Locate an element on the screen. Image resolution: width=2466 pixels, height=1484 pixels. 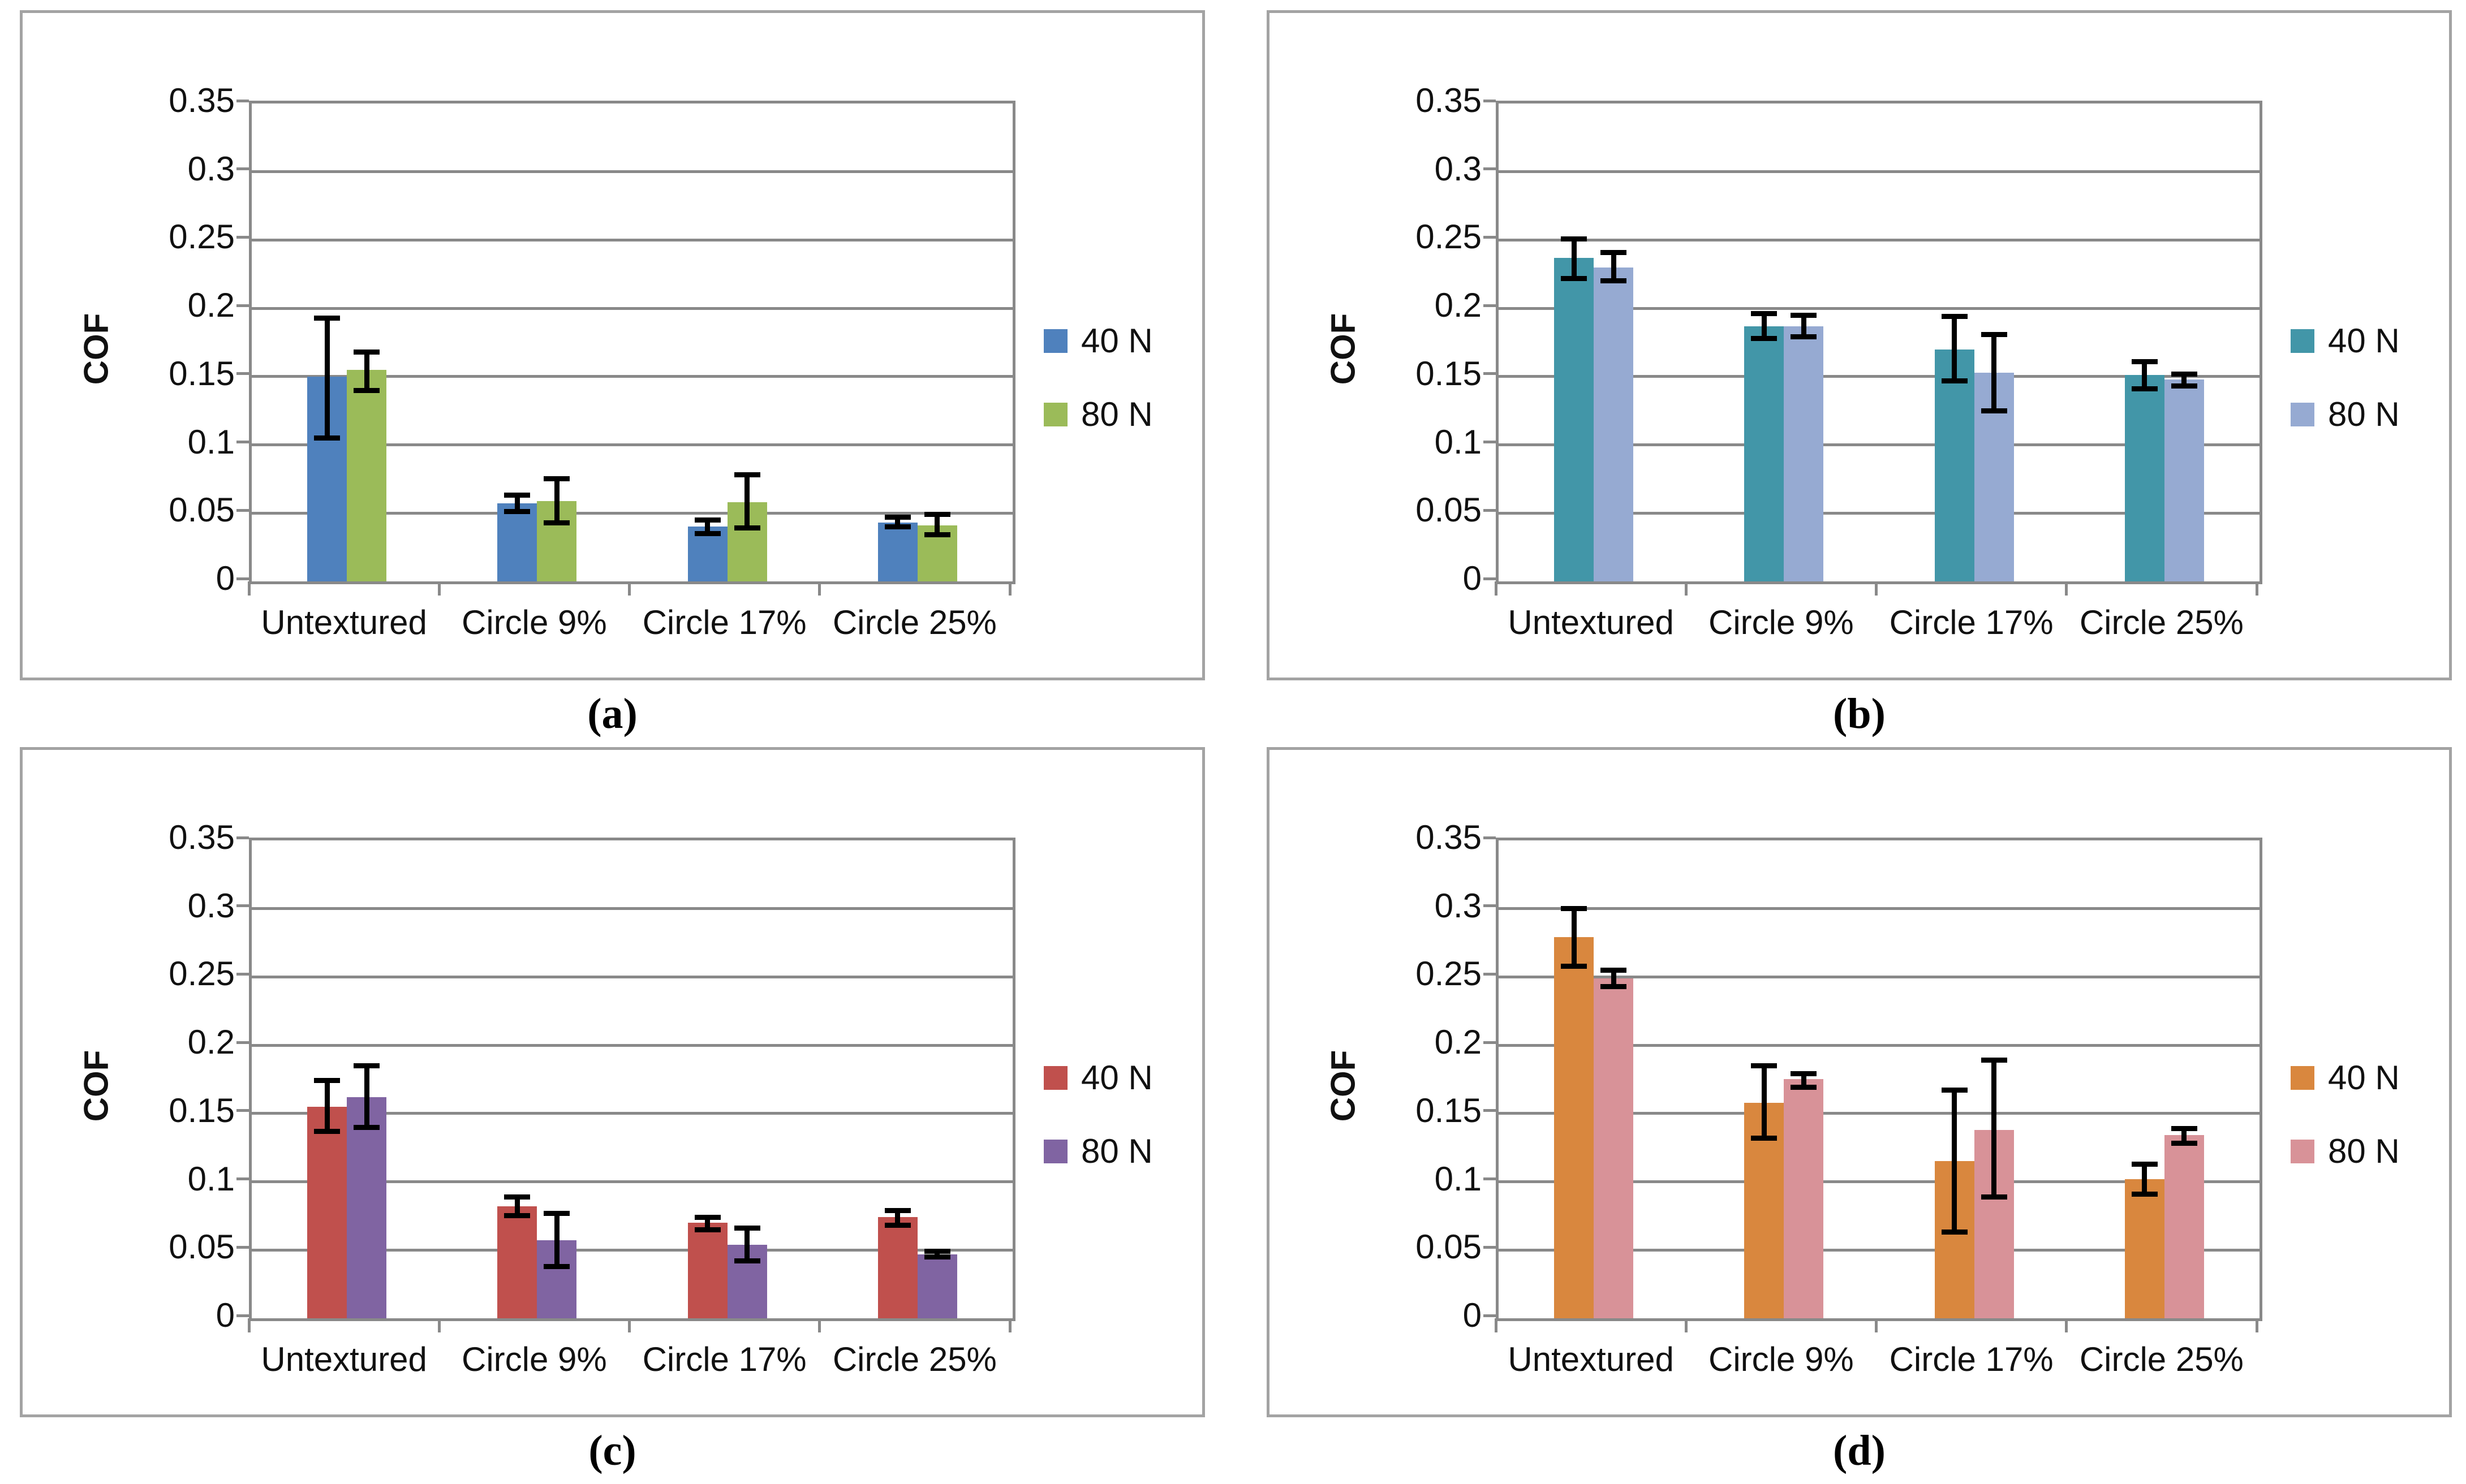
y-tick-label: 0.3 is located at coordinates (144, 906).